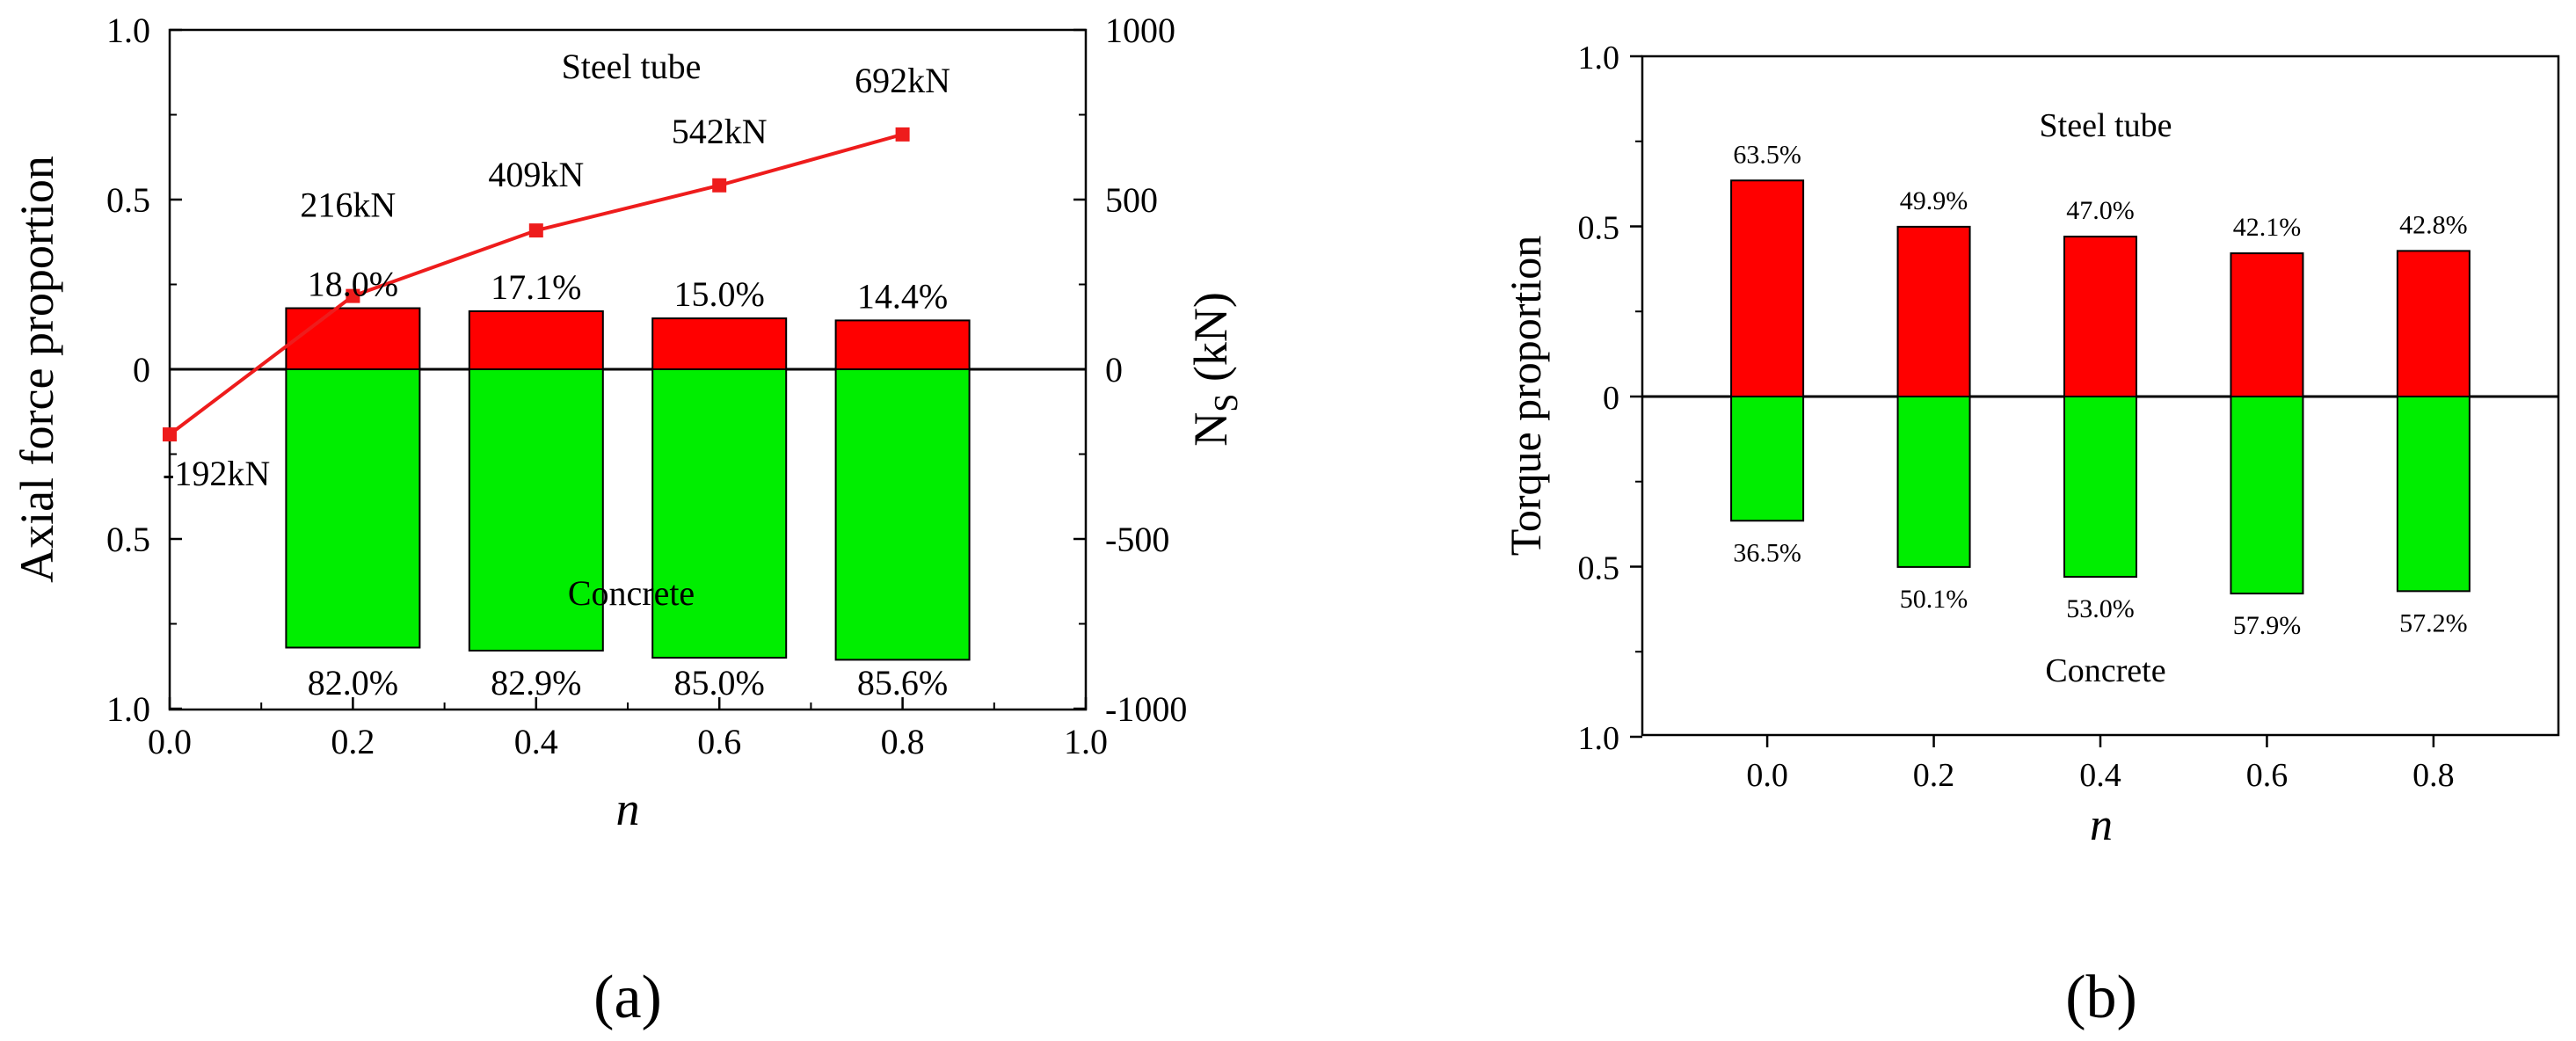 The image size is (2576, 1041). I want to click on steel-tube-bar-label: 14.4%, so click(902, 296).